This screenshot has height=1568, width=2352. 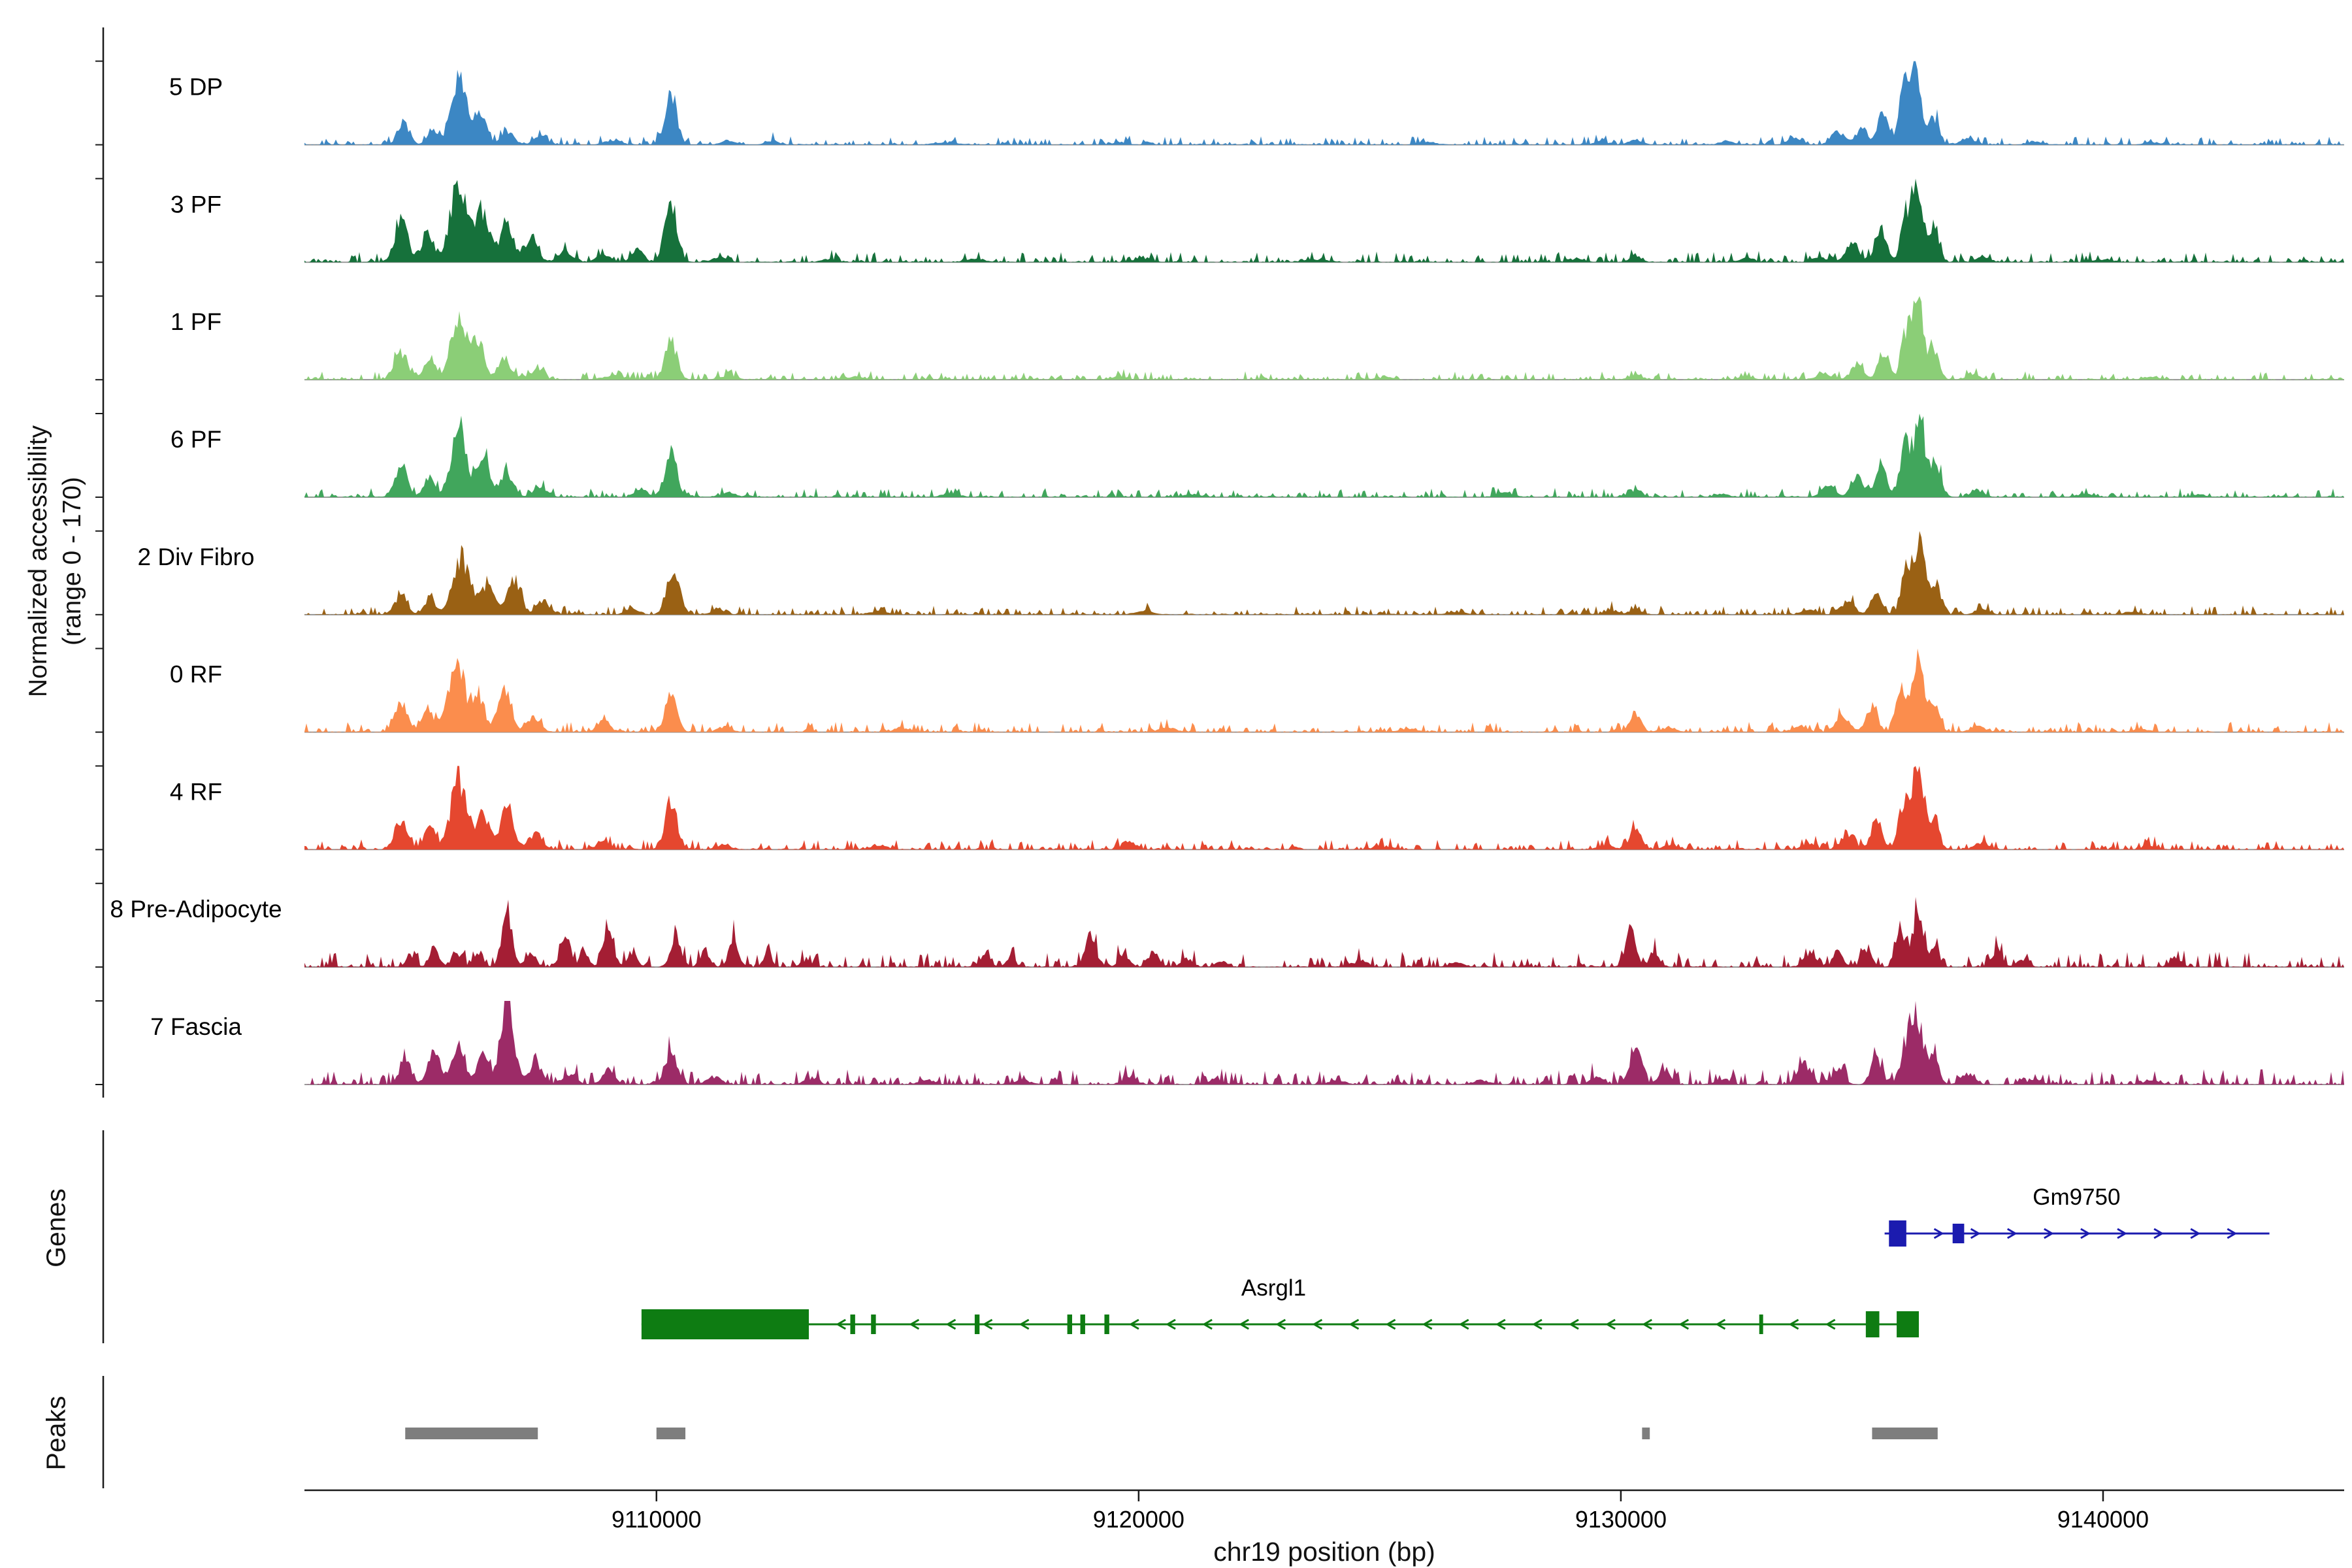 I want to click on track-label-7: 8 Pre-Adipocyte, so click(x=196, y=909).